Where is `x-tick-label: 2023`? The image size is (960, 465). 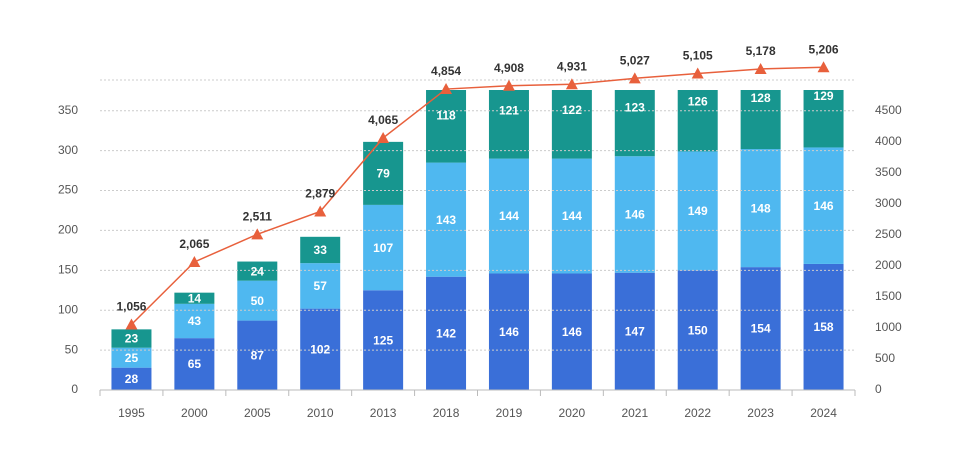
x-tick-label: 2023 is located at coordinates (760, 413).